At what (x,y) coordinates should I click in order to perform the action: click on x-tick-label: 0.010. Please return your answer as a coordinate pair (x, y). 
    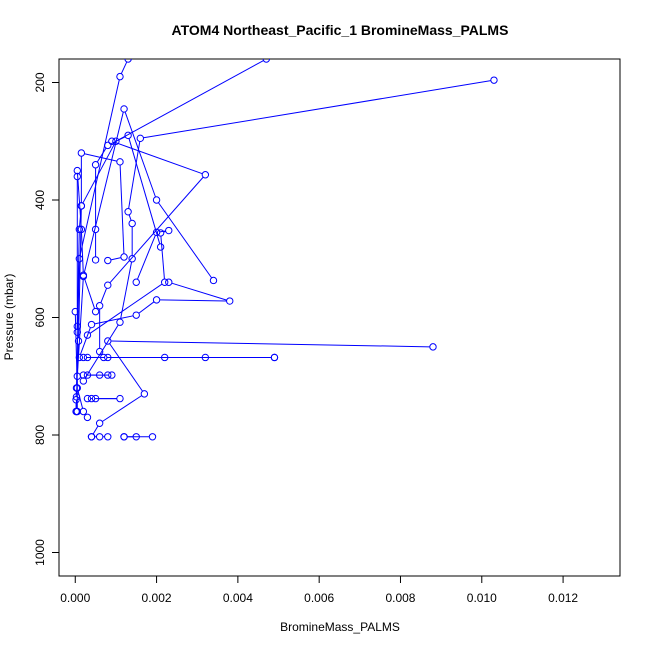
    Looking at the image, I should click on (482, 598).